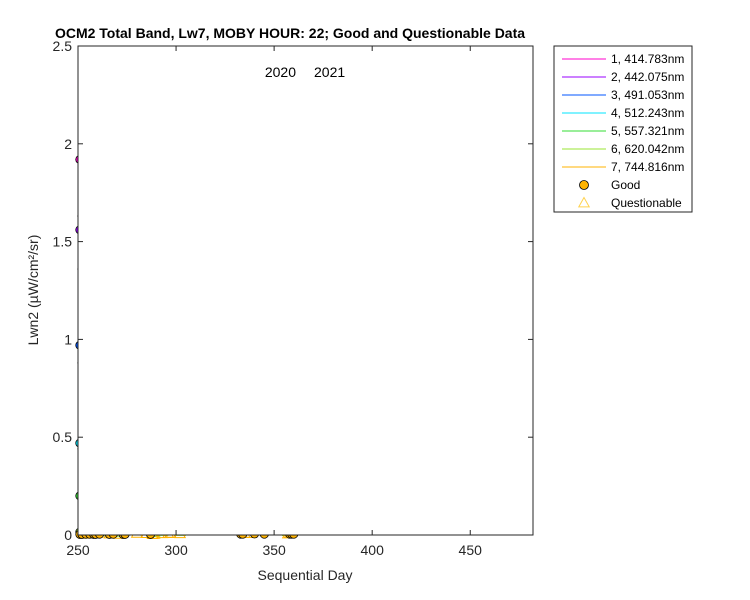 The image size is (750, 600). Describe the element at coordinates (373, 550) in the screenshot. I see `x-tick-label: 400` at that location.